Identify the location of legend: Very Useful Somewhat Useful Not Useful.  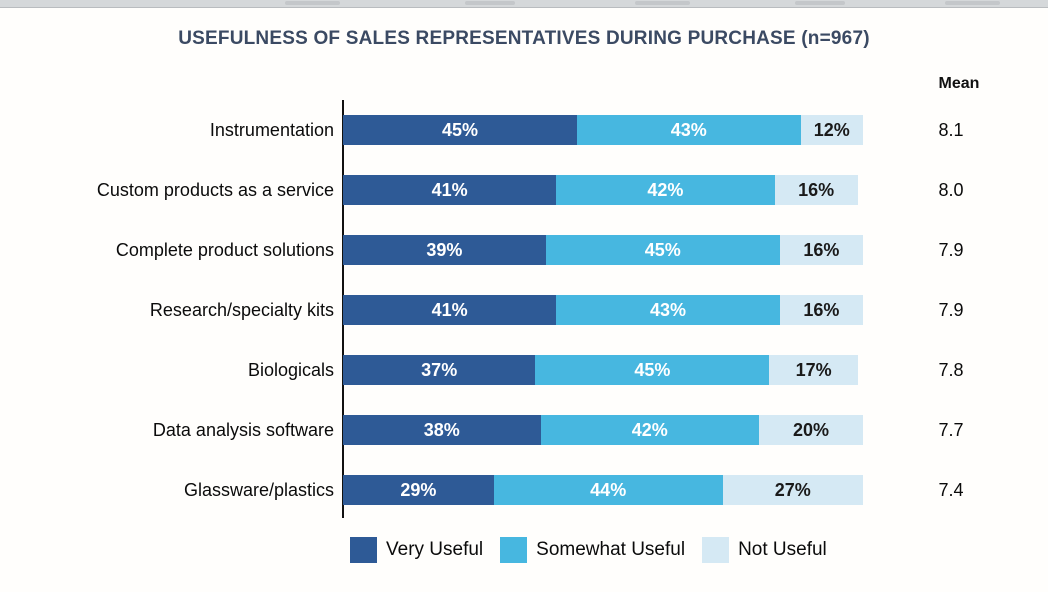
(597, 550).